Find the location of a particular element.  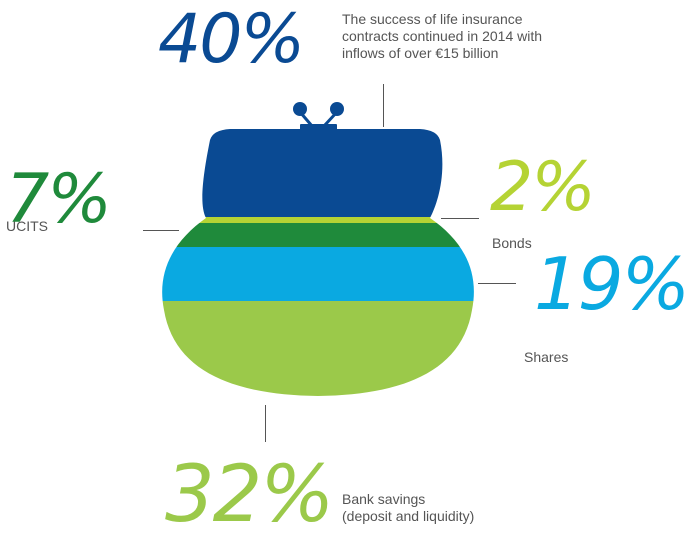

segment-bank-savings is located at coordinates (318, 348).